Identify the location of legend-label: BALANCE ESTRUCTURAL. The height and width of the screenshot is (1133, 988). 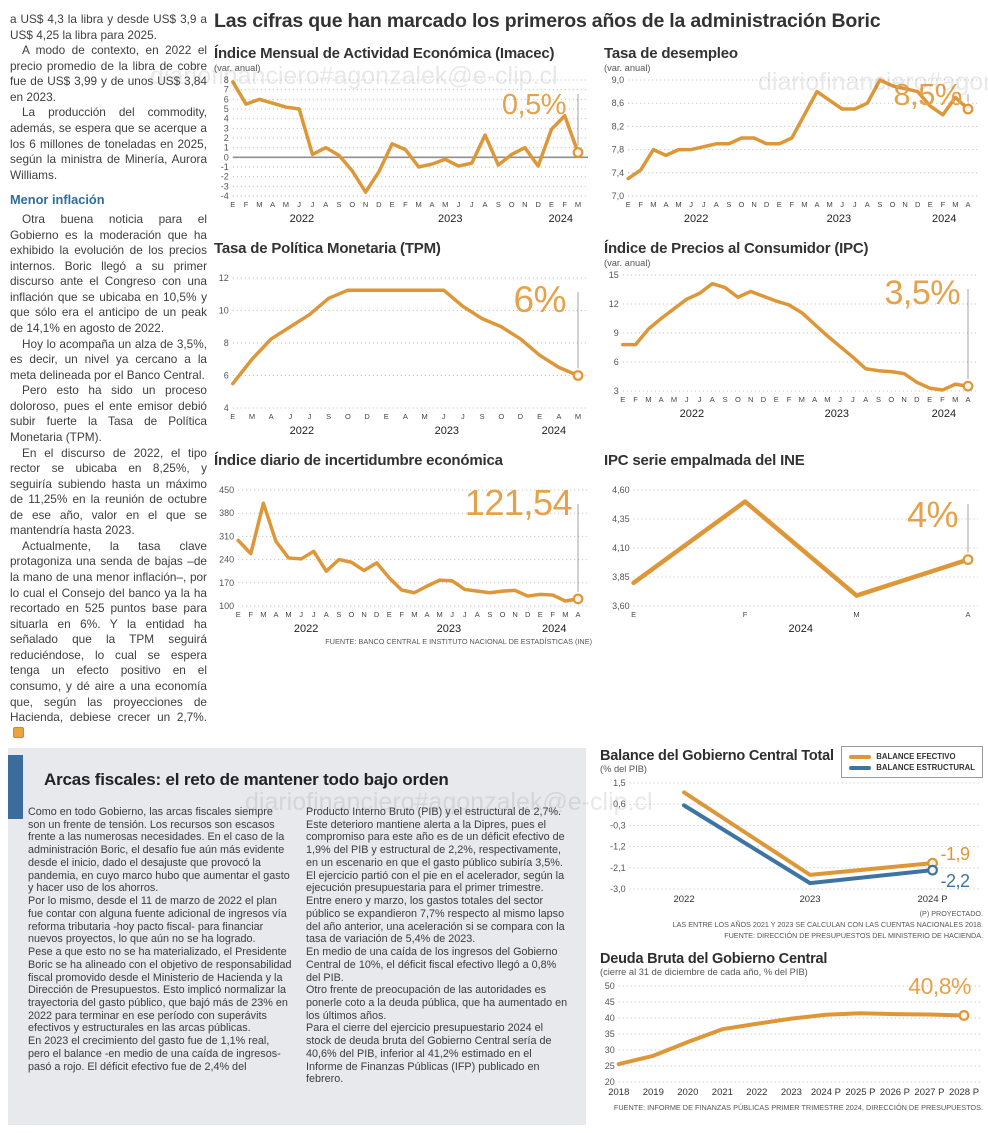
(925, 767).